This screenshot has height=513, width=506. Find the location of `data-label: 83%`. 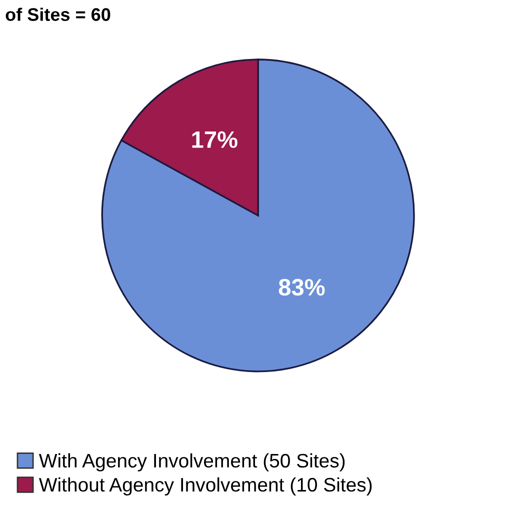

data-label: 83% is located at coordinates (301, 287).